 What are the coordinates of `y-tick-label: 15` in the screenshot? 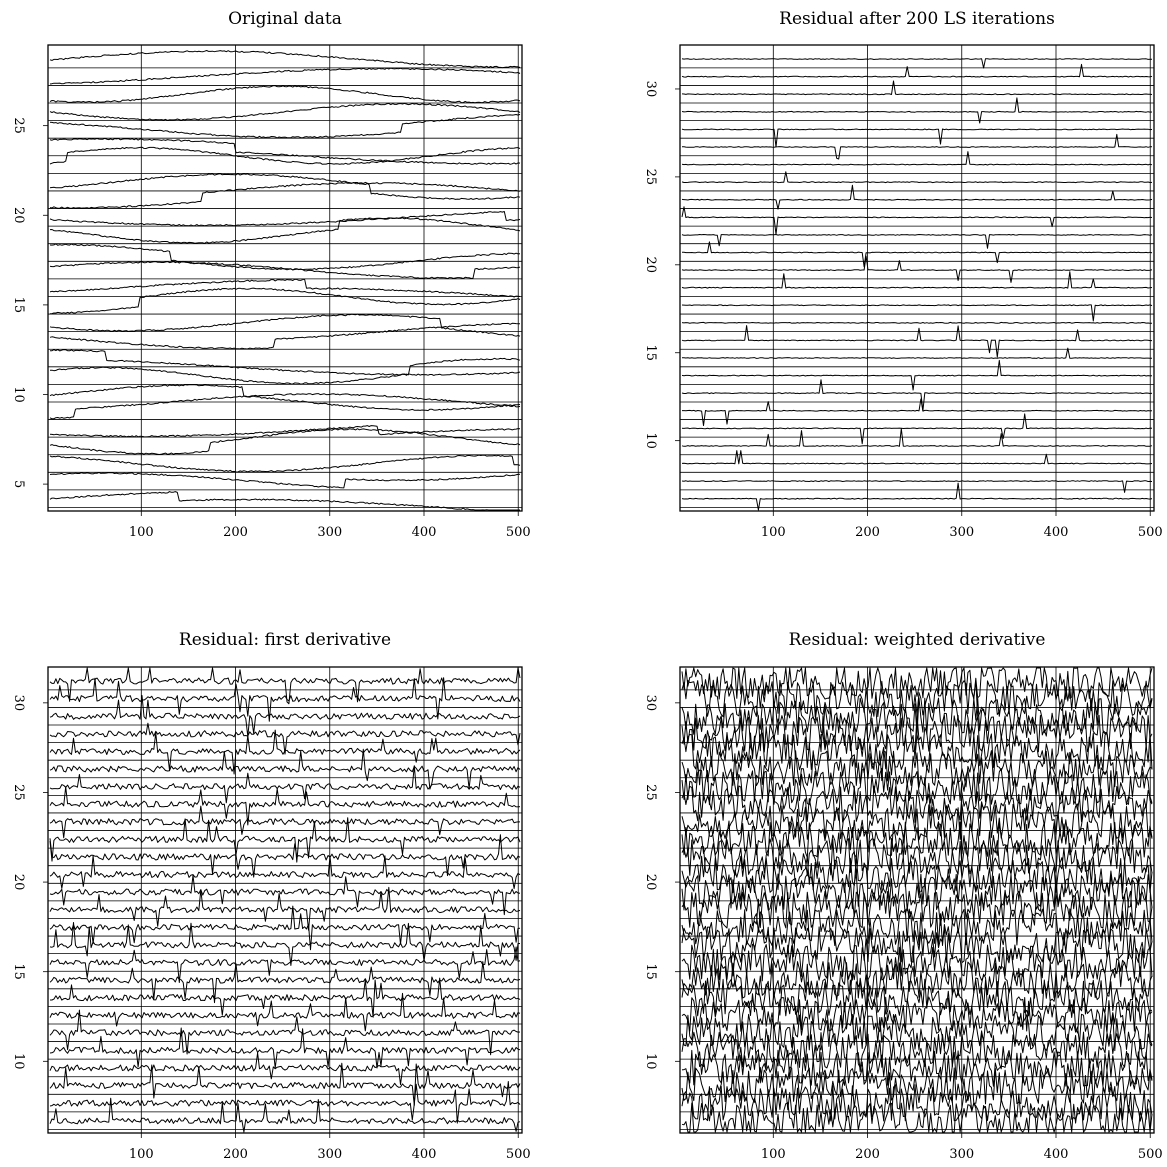 It's located at (650, 971).